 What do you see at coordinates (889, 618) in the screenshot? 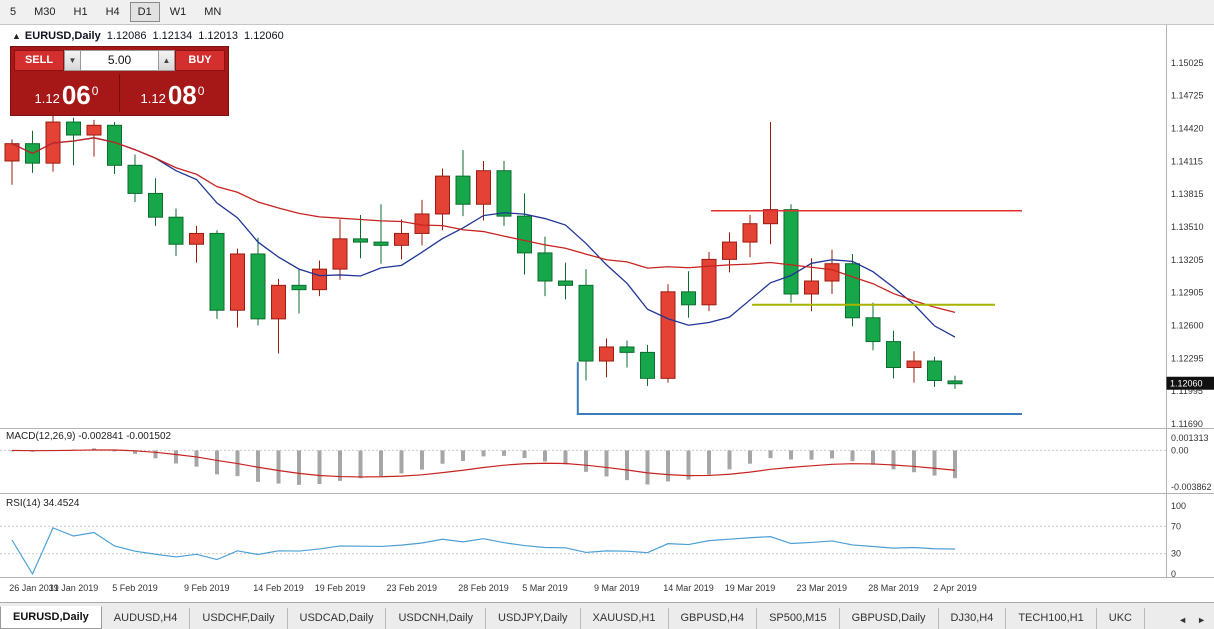
I see `chart-tab-gbpusd-daily: GBPUSD,Daily` at bounding box center [889, 618].